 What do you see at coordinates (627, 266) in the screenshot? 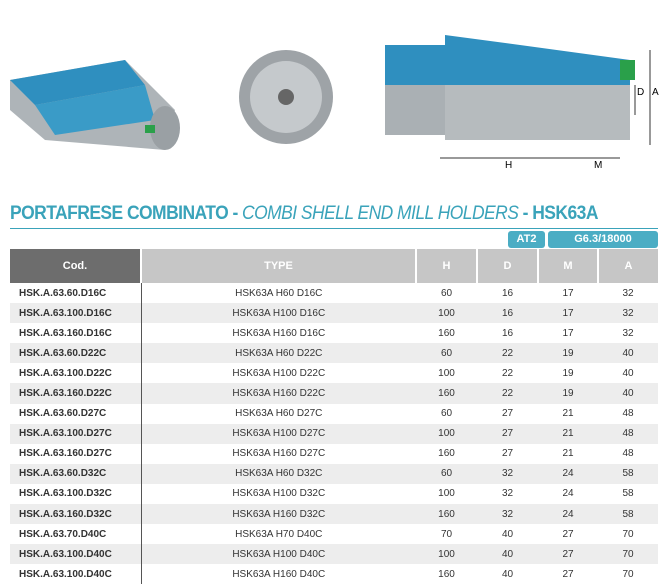
I see `header-a: A` at bounding box center [627, 266].